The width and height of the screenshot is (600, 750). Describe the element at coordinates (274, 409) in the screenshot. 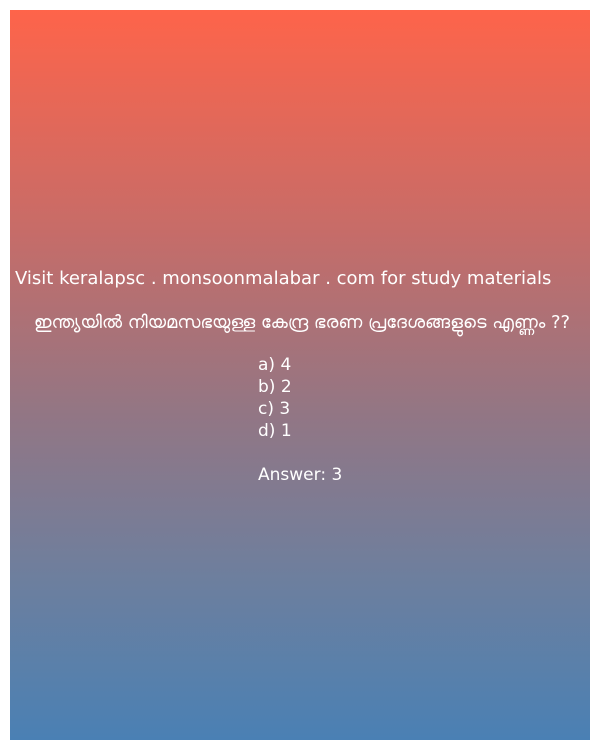

I see `option-c: c) 3` at that location.